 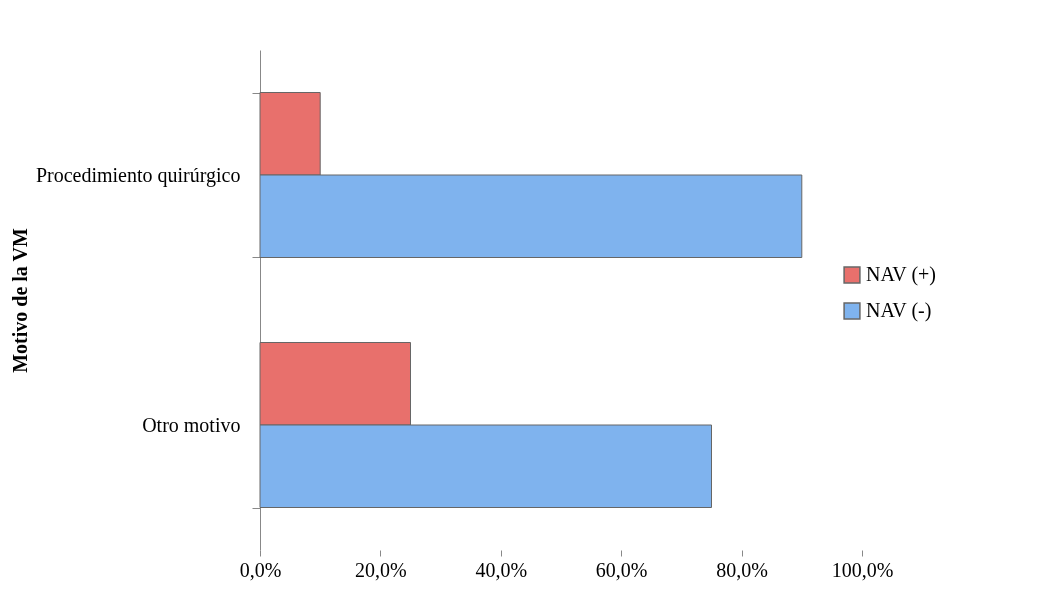 What do you see at coordinates (501, 569) in the screenshot?
I see `x-tick-label: 40,0%` at bounding box center [501, 569].